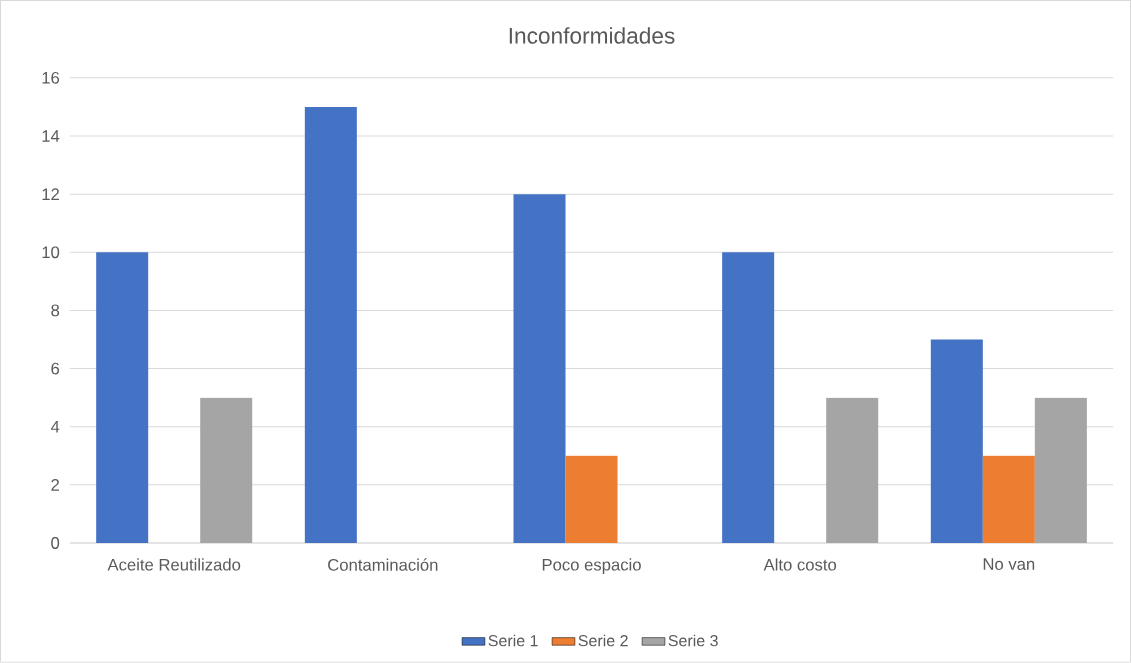 This screenshot has height=663, width=1131. I want to click on y-tick-label: 16, so click(51, 78).